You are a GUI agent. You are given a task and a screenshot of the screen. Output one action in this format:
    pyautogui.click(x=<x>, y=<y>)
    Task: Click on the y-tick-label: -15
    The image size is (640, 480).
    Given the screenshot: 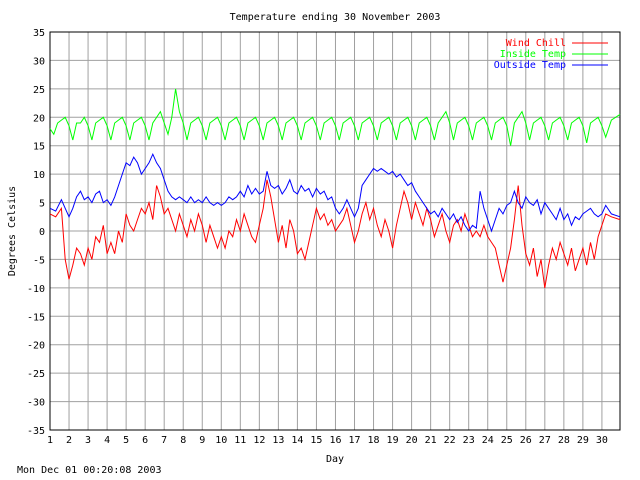 What is the action you would take?
    pyautogui.click(x=36, y=317)
    